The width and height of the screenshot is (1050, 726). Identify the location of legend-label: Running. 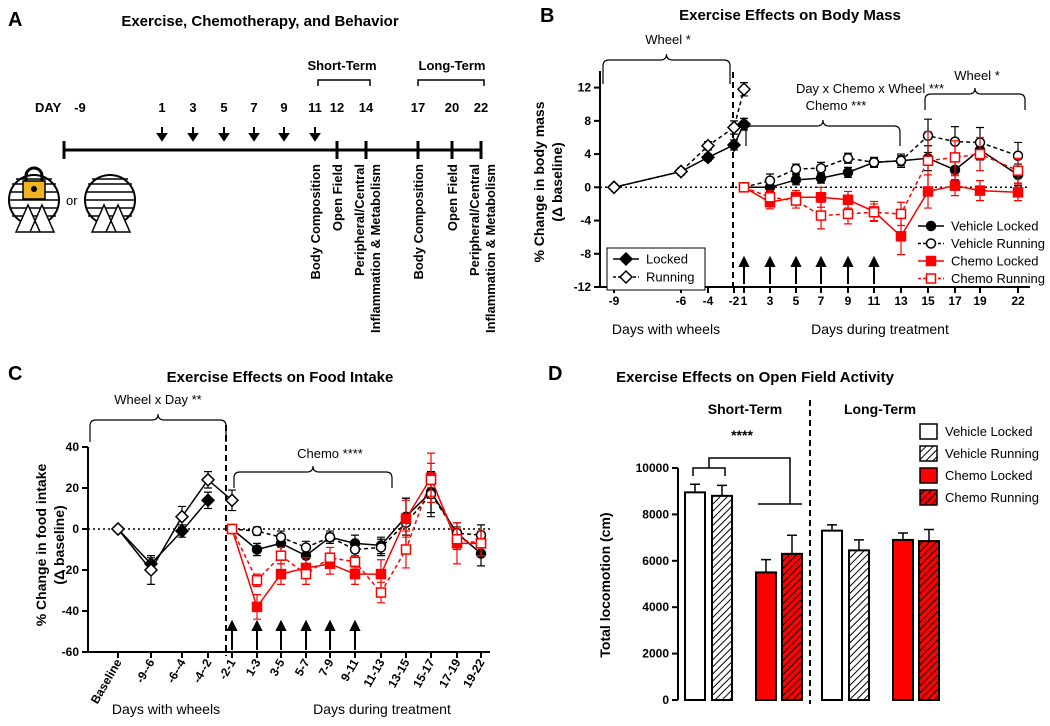
(670, 277).